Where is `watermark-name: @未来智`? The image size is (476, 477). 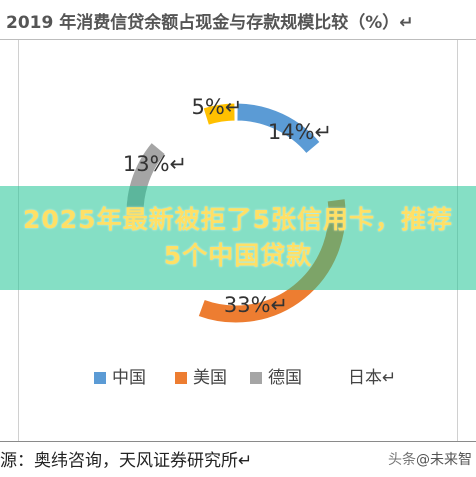
watermark-name: @未来智 is located at coordinates (444, 460).